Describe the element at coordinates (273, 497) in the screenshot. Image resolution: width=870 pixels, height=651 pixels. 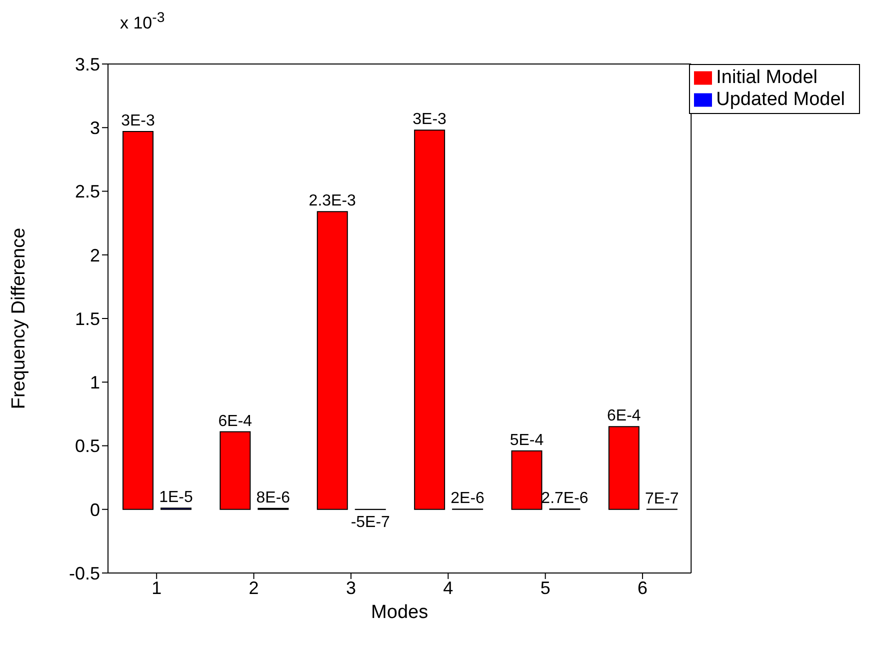
I see `annotation: 8E-6` at that location.